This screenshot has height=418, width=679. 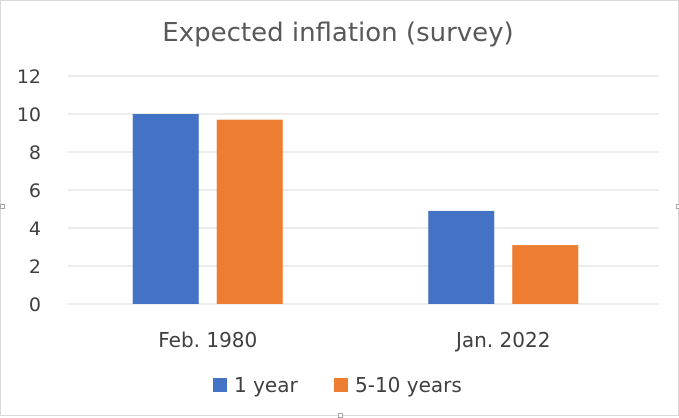 I want to click on y-tick-label: 10, so click(x=29, y=115).